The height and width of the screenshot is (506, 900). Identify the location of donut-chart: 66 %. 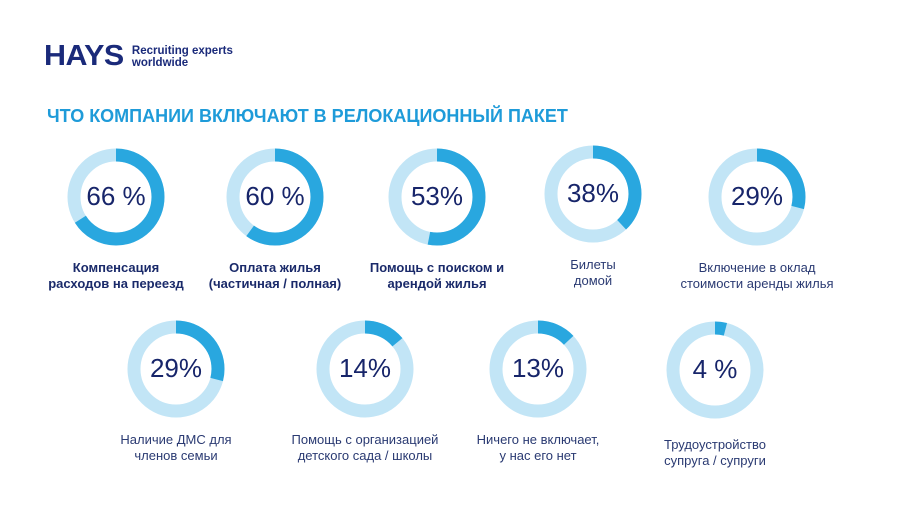
(116, 197).